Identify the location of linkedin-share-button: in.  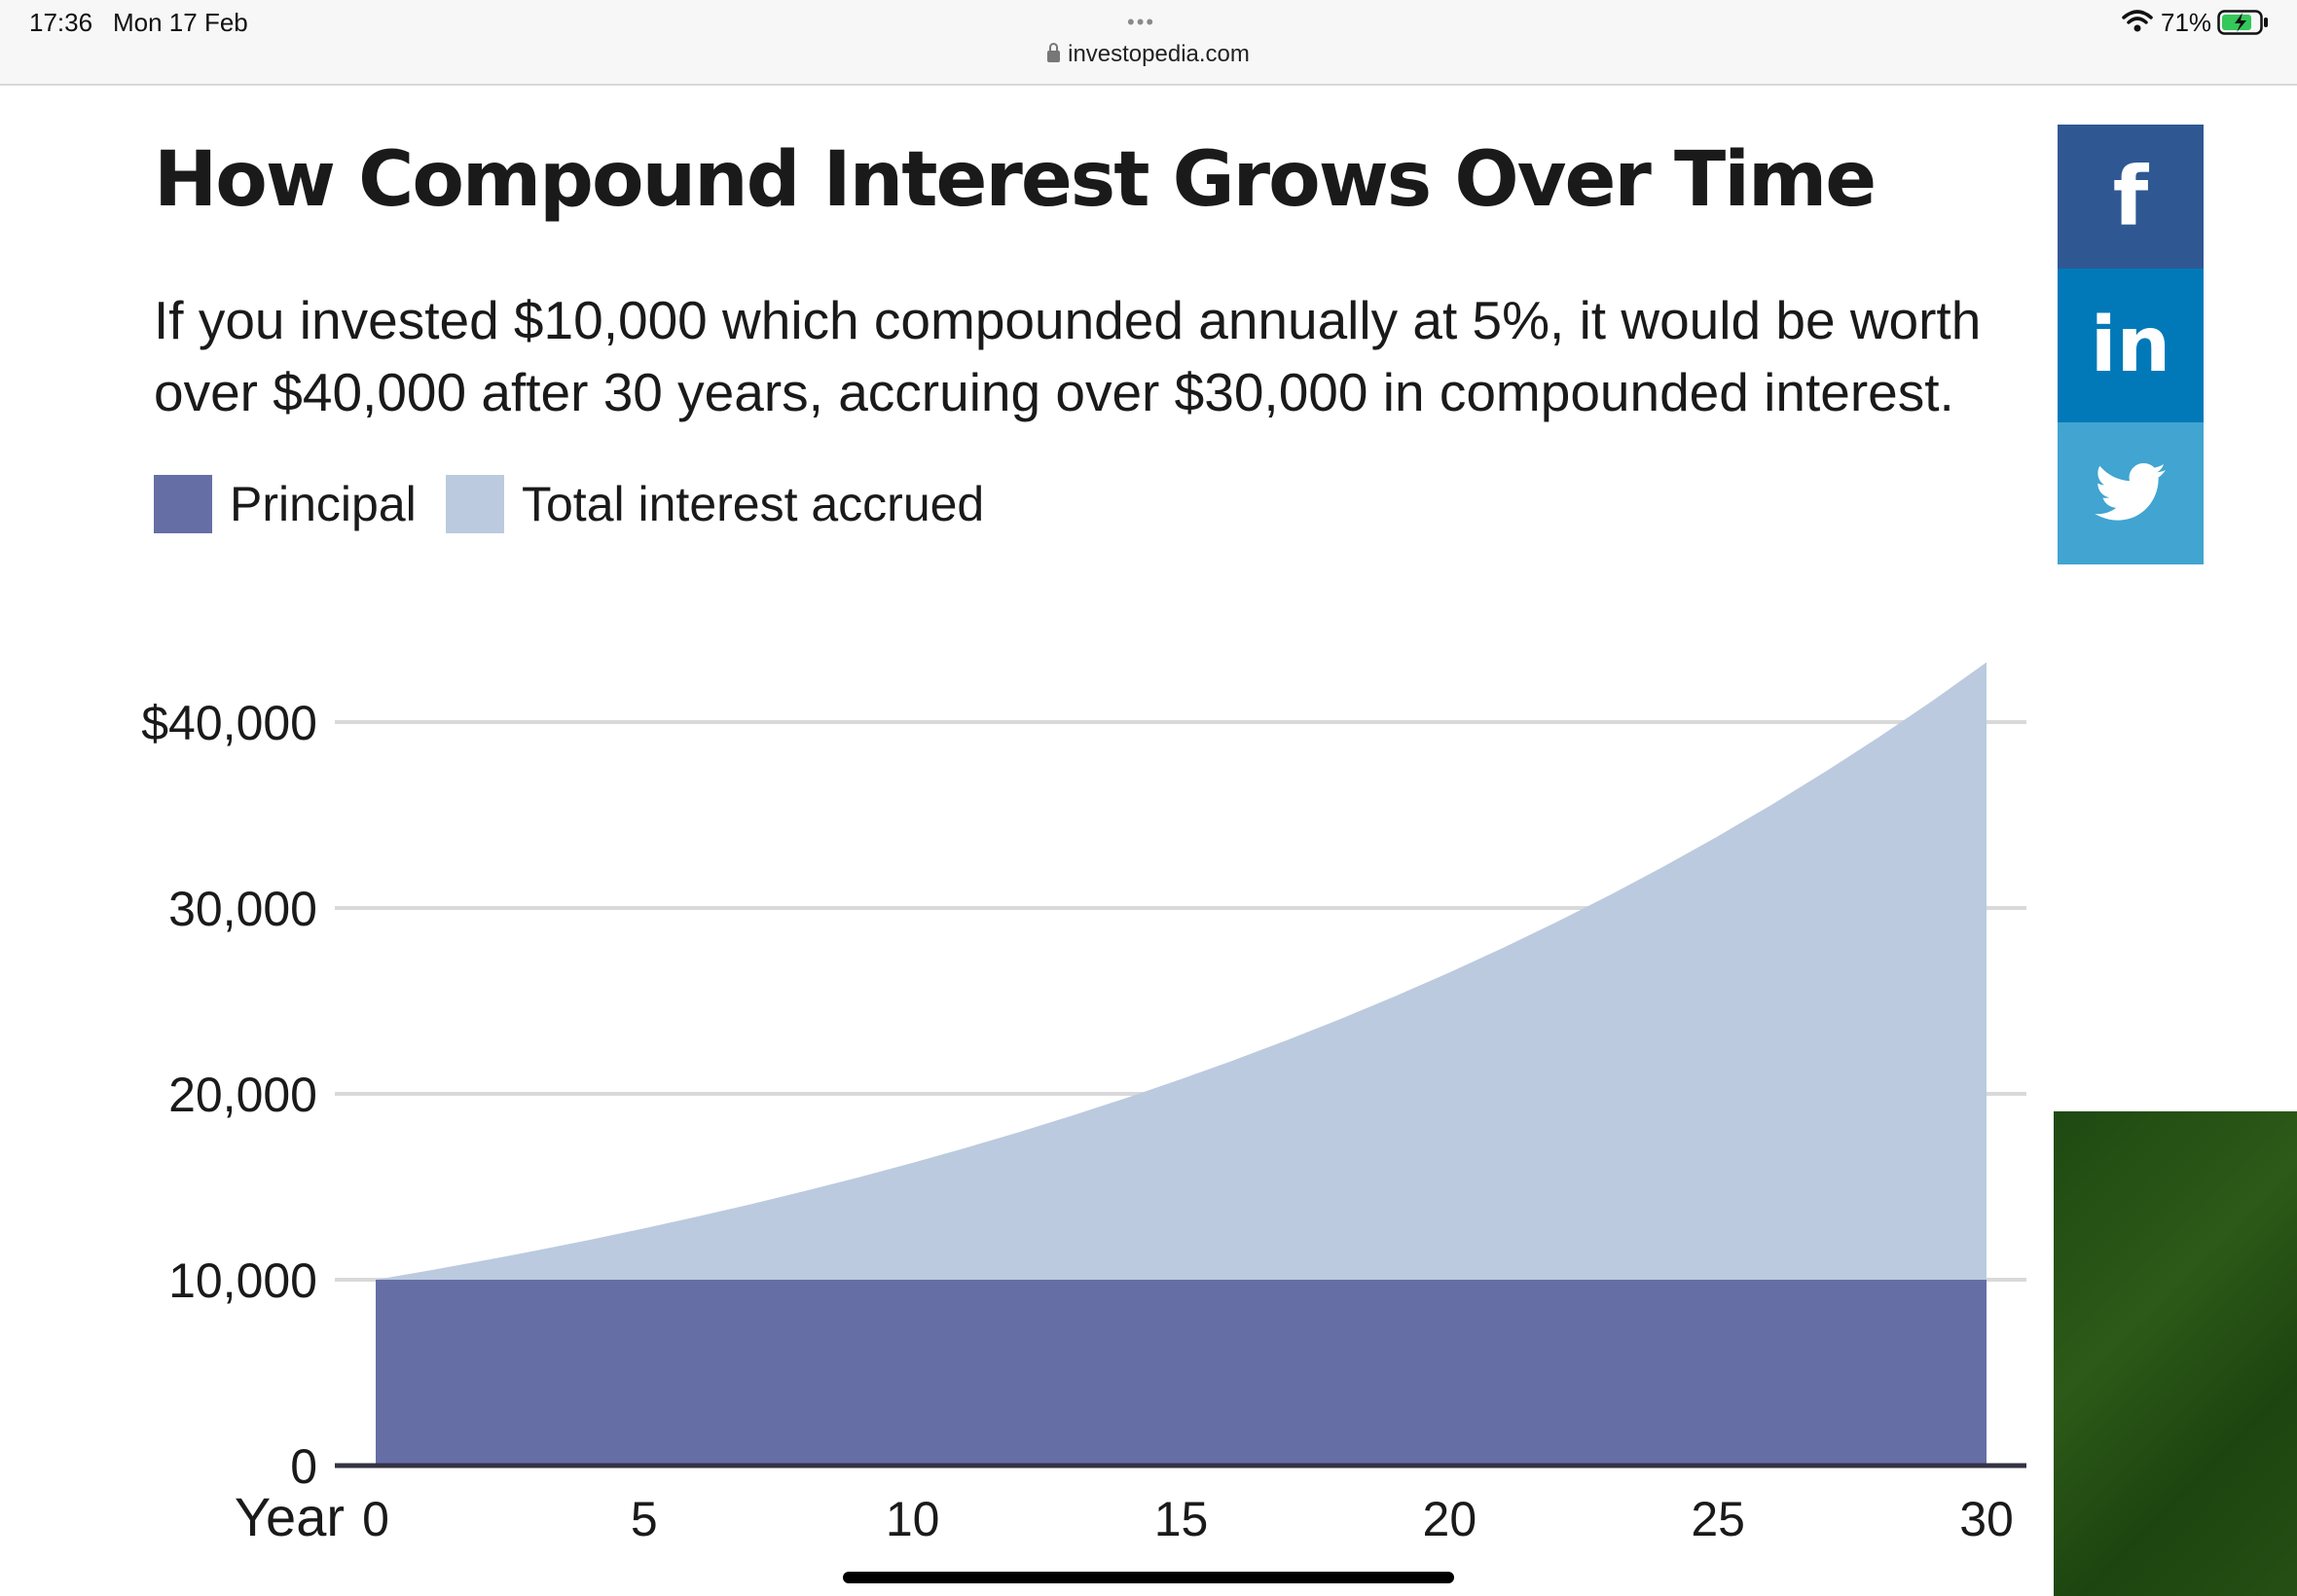
(2131, 345).